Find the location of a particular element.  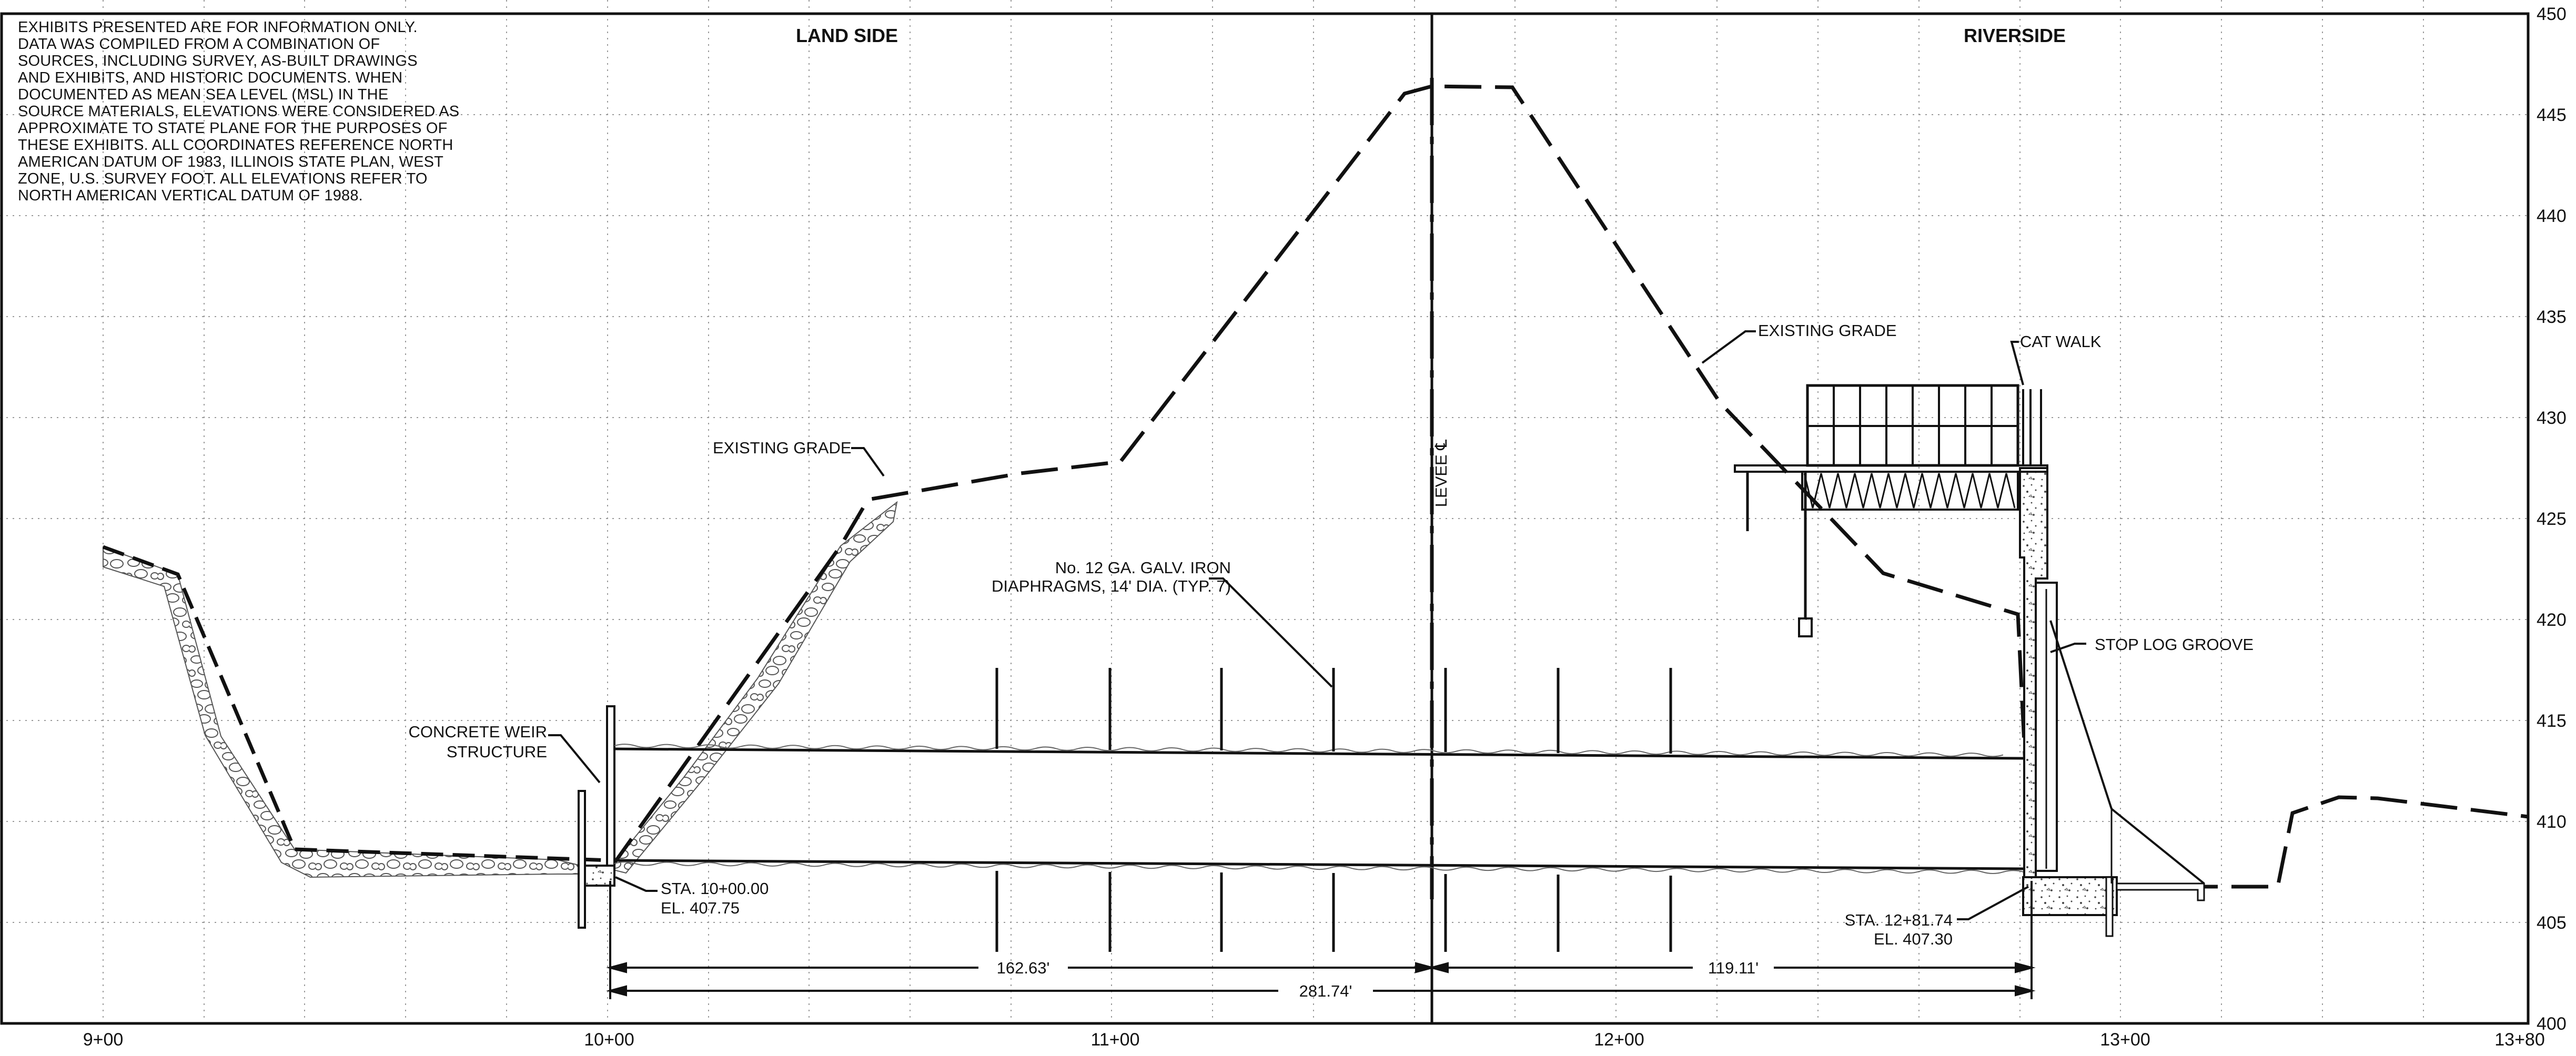

weir-footing is located at coordinates (599, 876).